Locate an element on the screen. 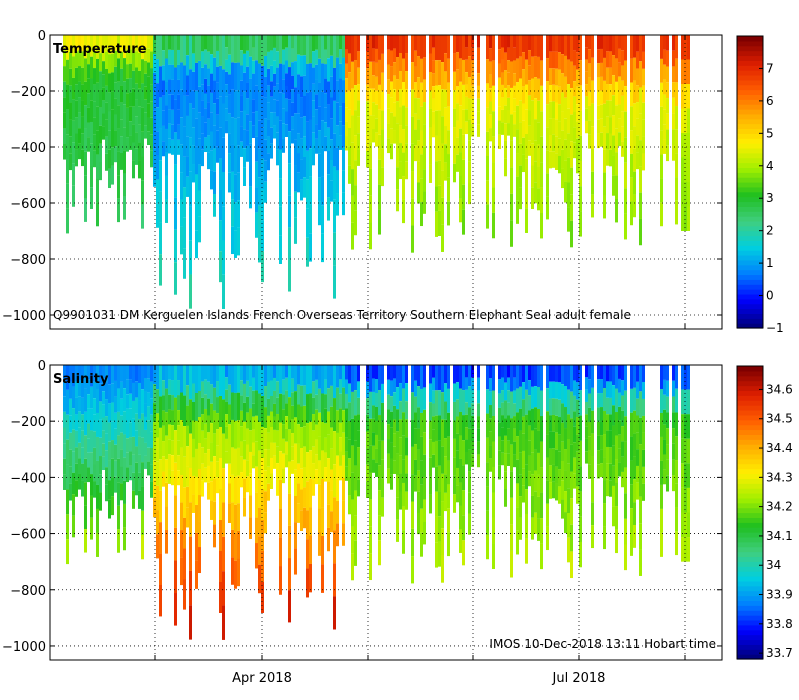 Image resolution: width=799 pixels, height=700 pixels. colorbar-tick-label: 6 is located at coordinates (770, 101).